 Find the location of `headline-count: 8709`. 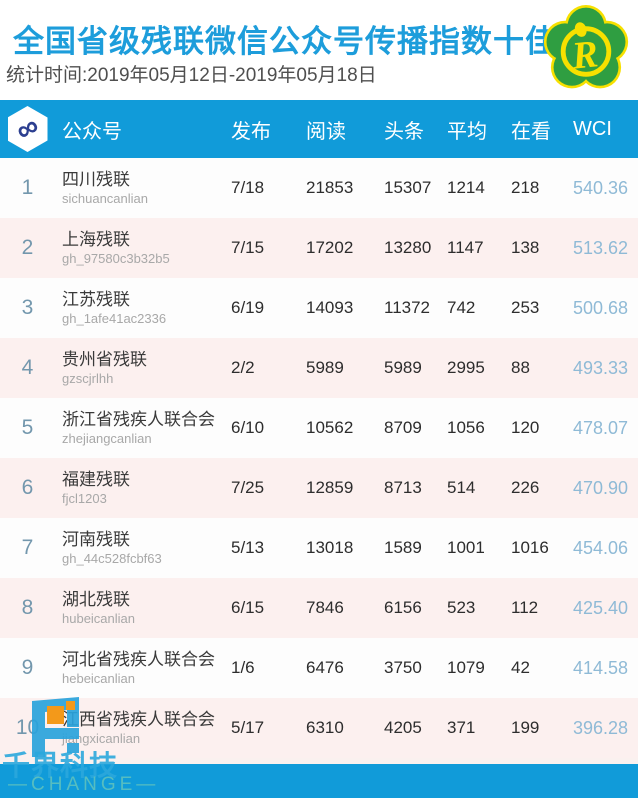

headline-count: 8709 is located at coordinates (403, 427).